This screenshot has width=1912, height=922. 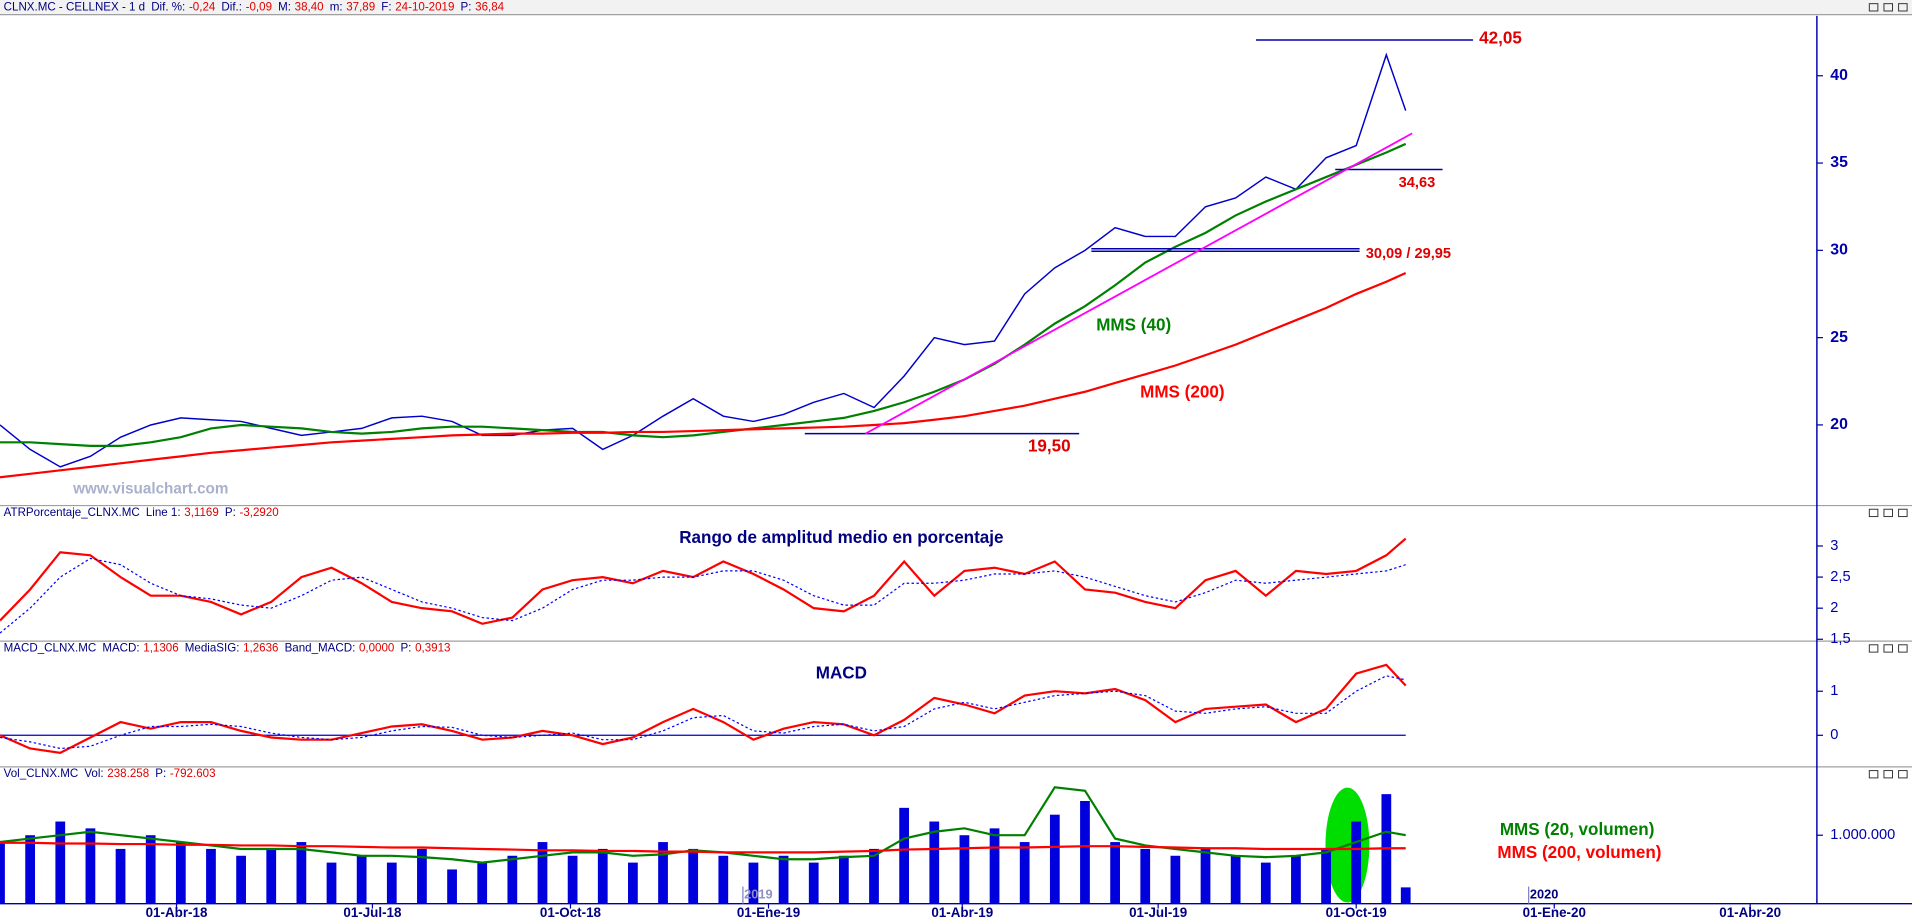 I want to click on level-label: 30,09 / 29,95, so click(x=1408, y=254).